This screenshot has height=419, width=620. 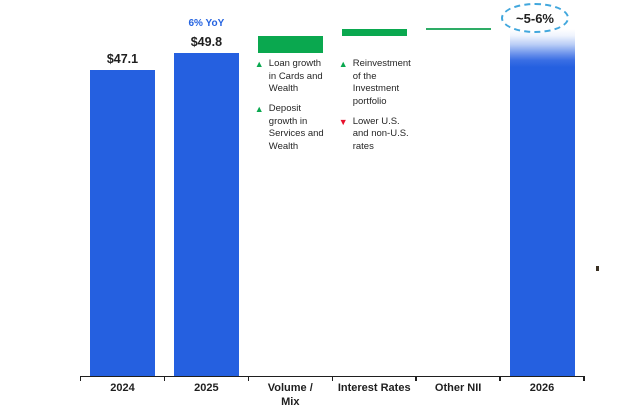 What do you see at coordinates (542, 388) in the screenshot?
I see `axis-label-2026: 2026` at bounding box center [542, 388].